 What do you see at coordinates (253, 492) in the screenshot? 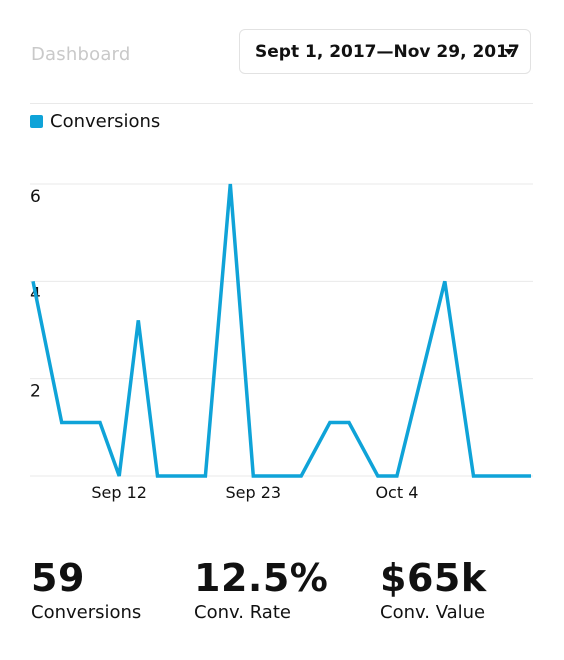
I see `x-tick-label: Sep 23` at bounding box center [253, 492].